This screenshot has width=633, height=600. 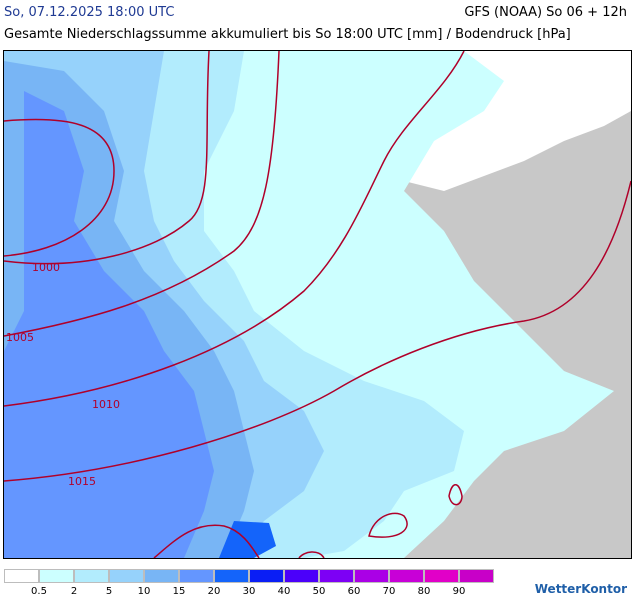 I want to click on legend-tick-label: 30, so click(x=249, y=591).